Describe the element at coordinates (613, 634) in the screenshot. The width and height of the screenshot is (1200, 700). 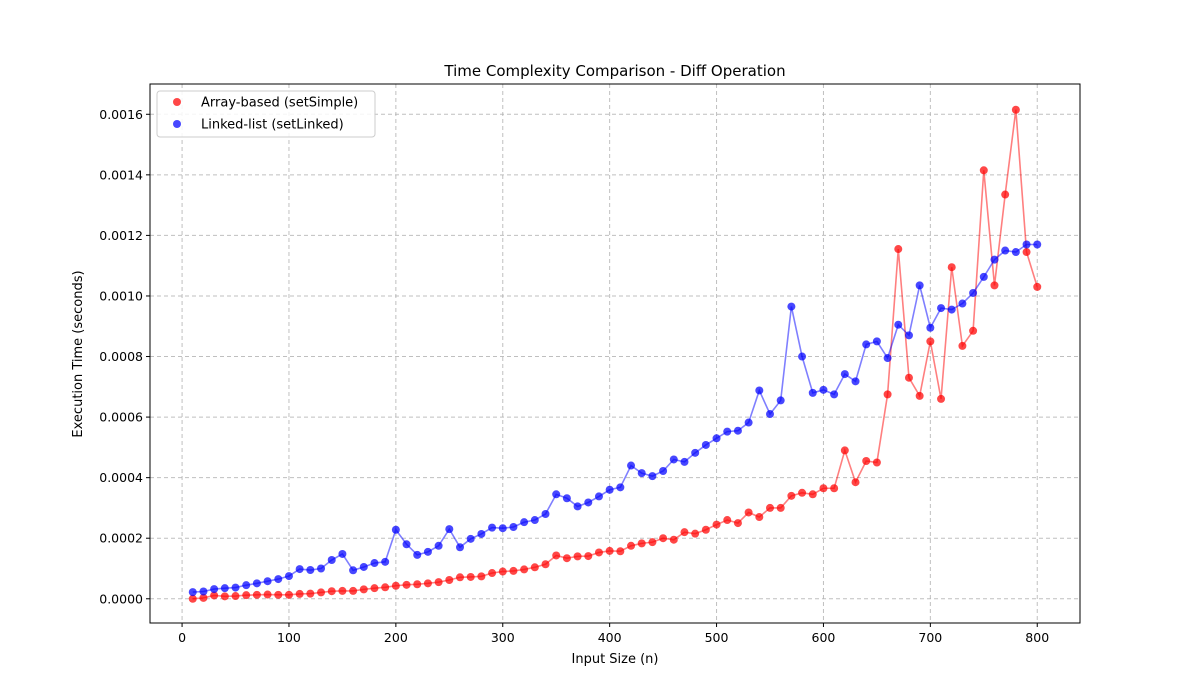
I see `x-axis-ticks: 0 100 200 300 400 500 600 700 800` at that location.